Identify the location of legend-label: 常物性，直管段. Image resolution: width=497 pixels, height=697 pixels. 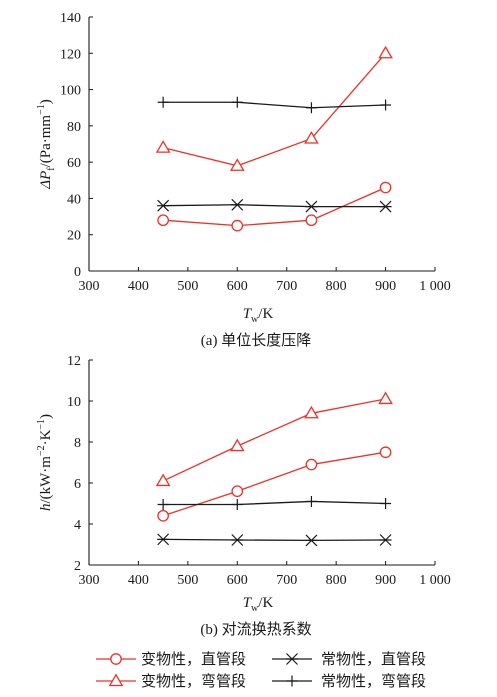
(373, 659).